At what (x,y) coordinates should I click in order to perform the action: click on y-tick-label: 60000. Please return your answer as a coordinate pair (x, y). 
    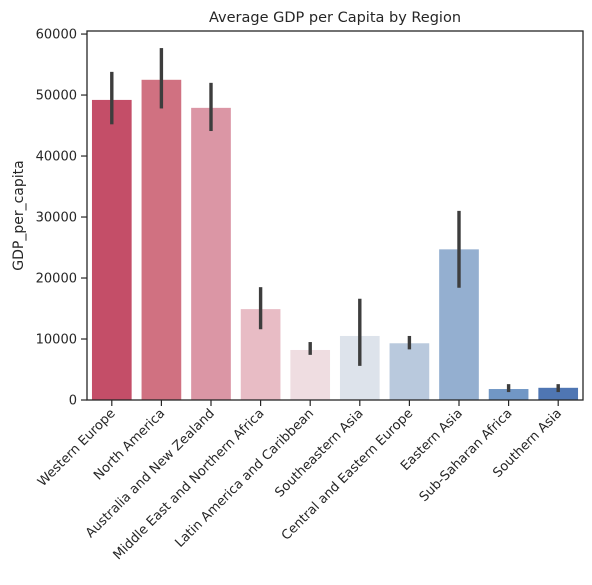
    Looking at the image, I should click on (56, 35).